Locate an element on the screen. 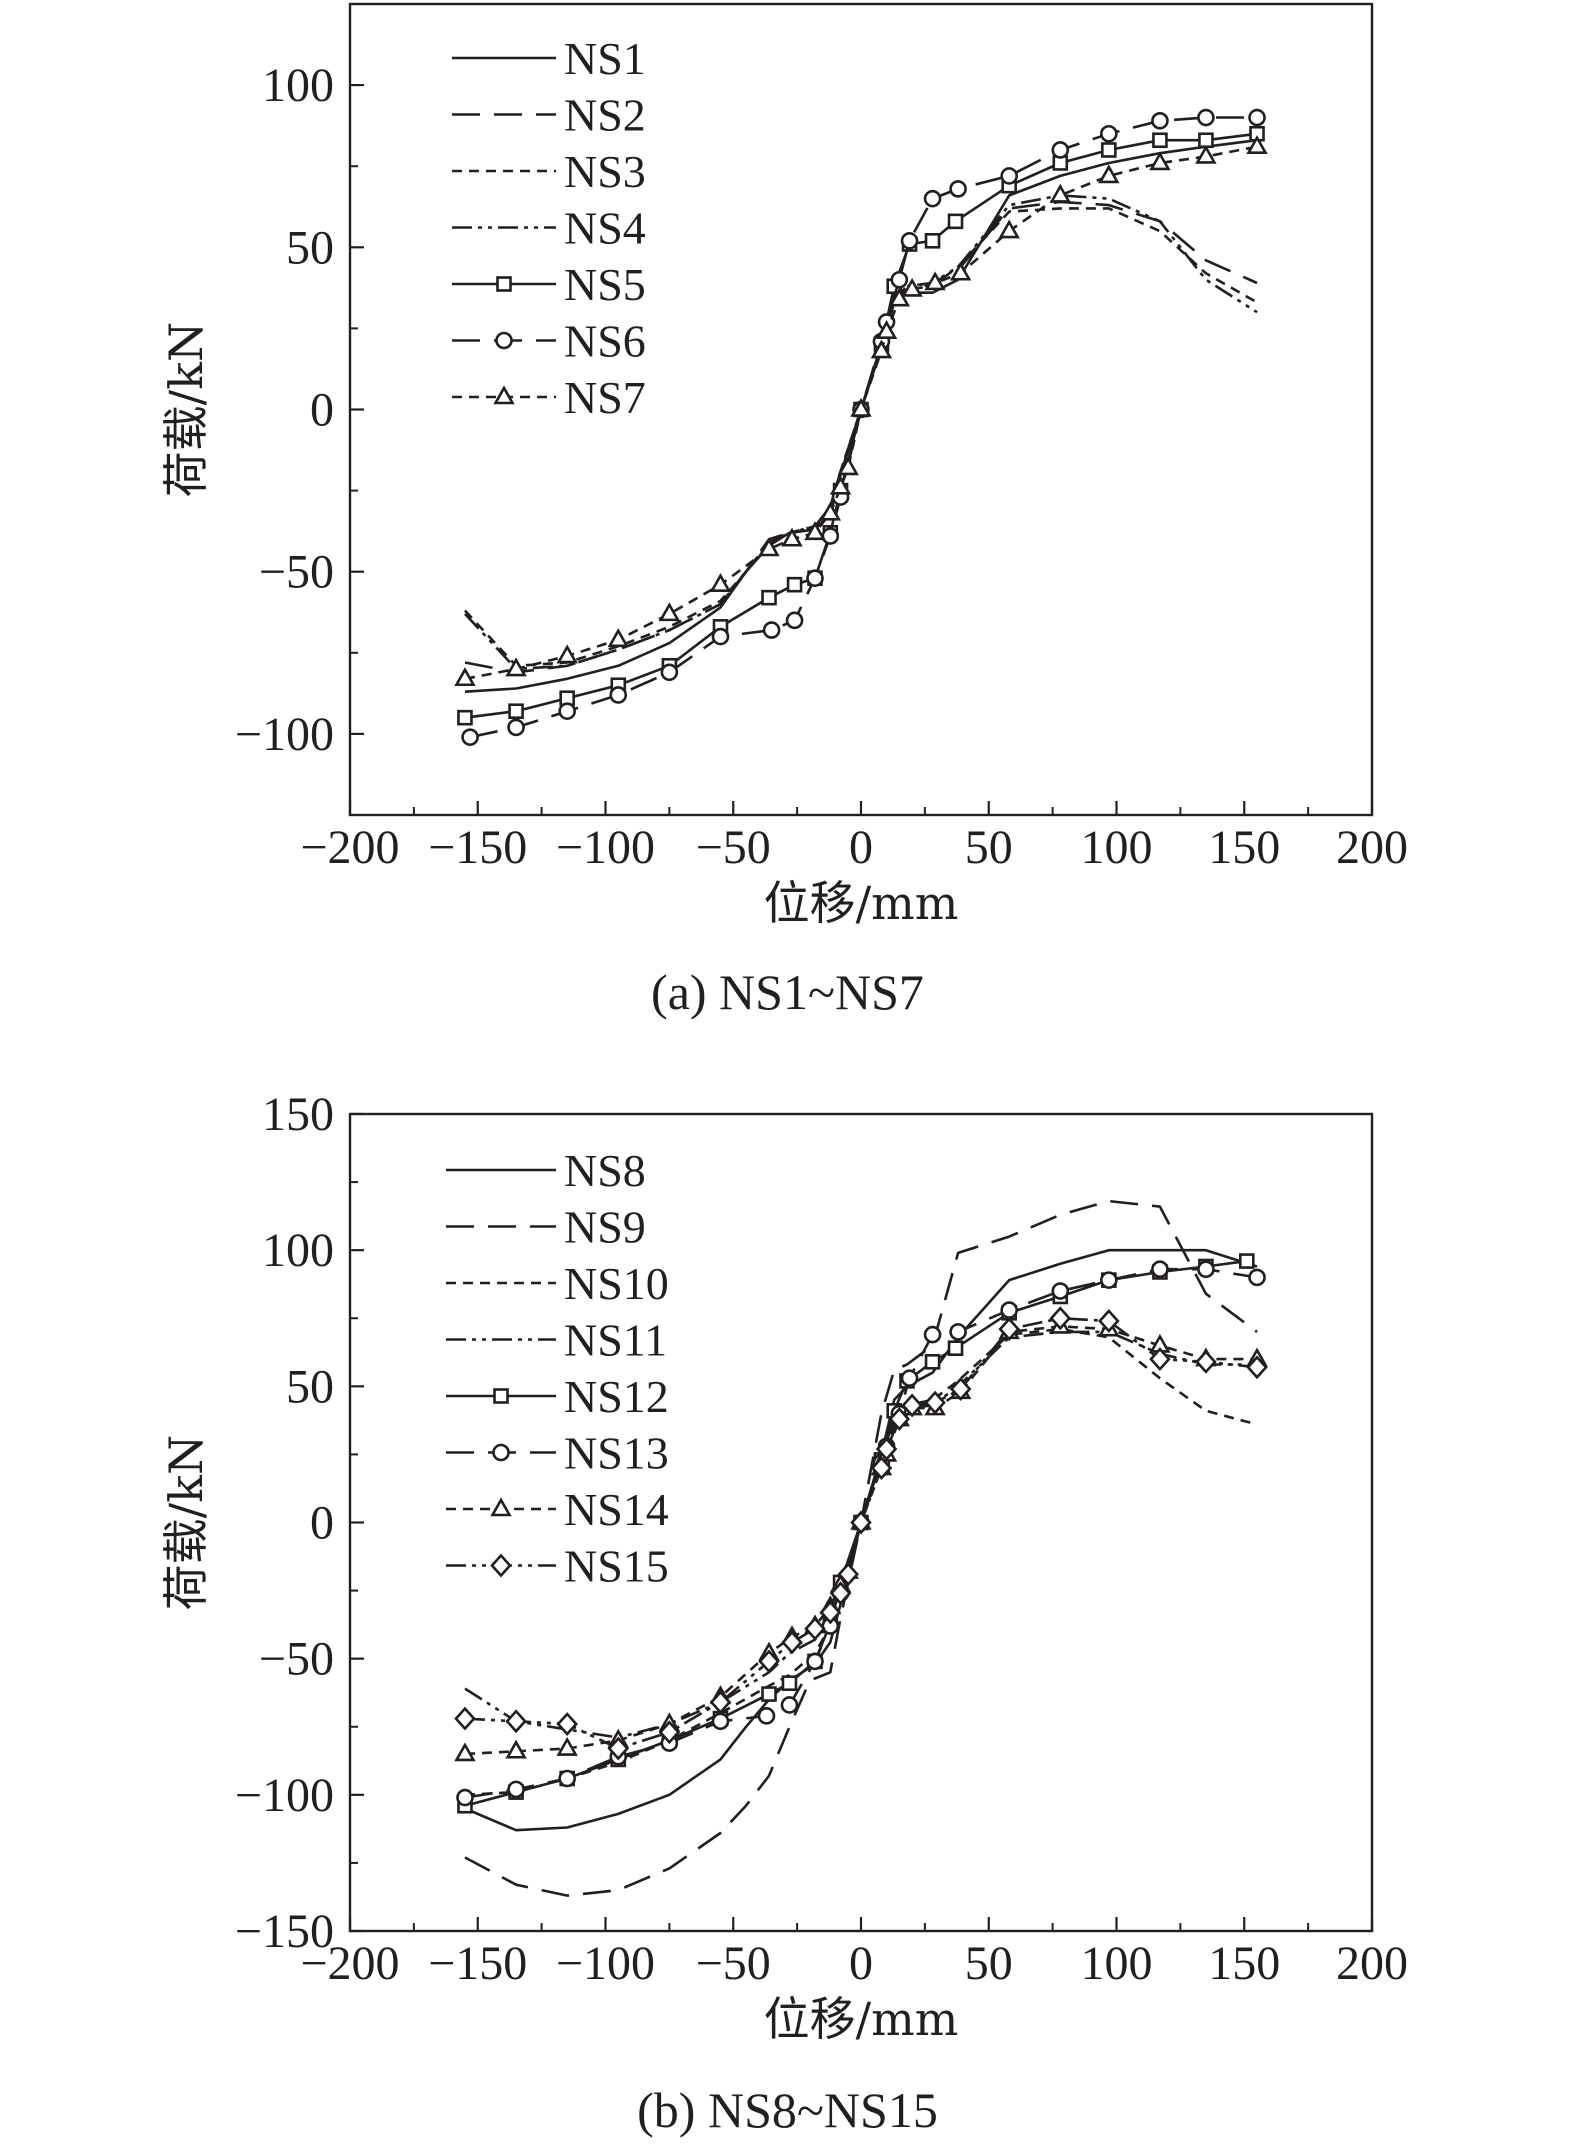  legend-label-ns9: NS9 is located at coordinates (605, 1227).